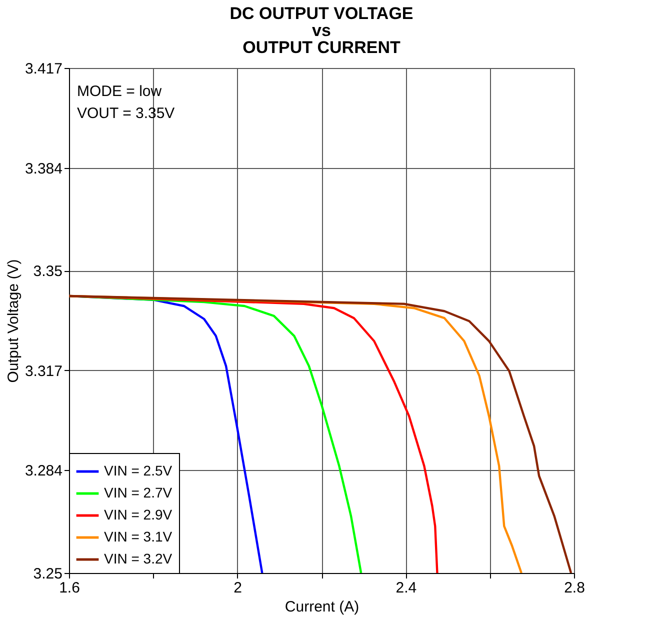 This screenshot has height=643, width=653. Describe the element at coordinates (322, 607) in the screenshot. I see `x-axis-title: Current (A)` at that location.